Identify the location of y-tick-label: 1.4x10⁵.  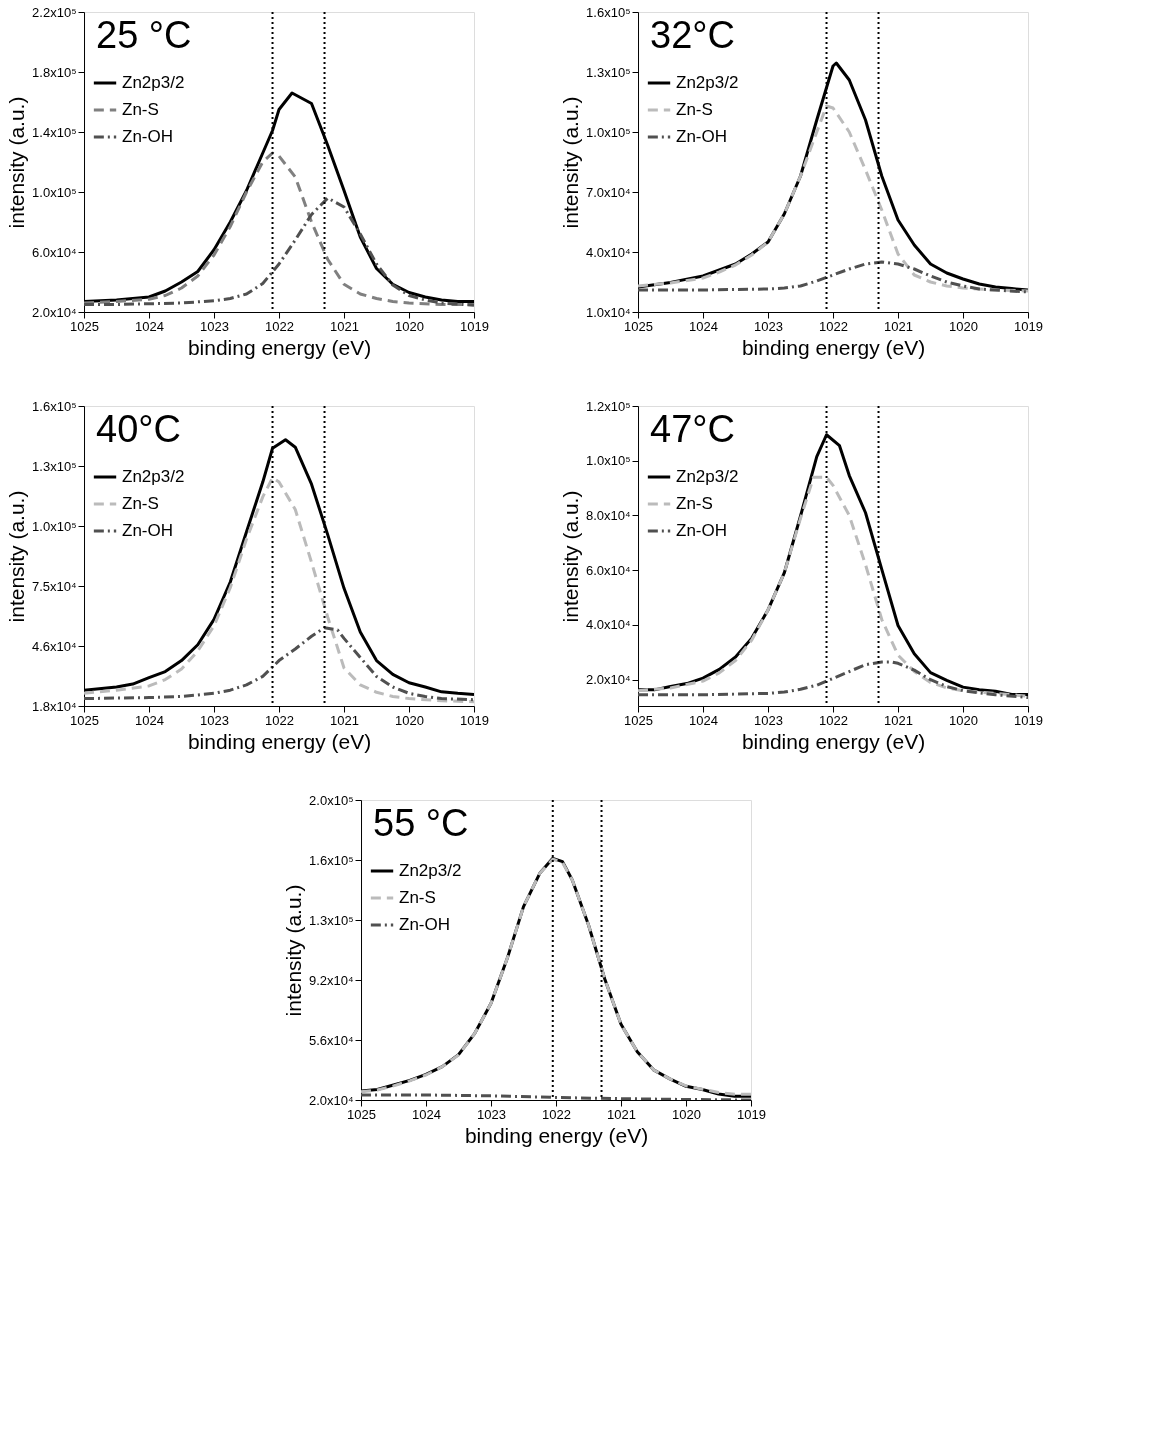
(54, 132).